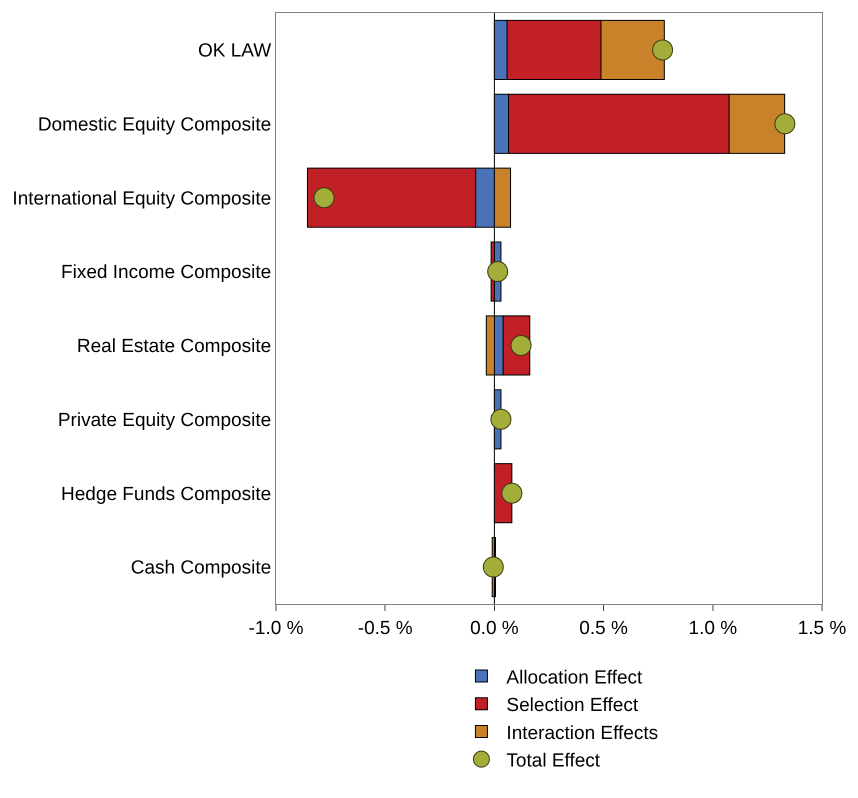 The height and width of the screenshot is (798, 858). Describe the element at coordinates (142, 199) in the screenshot. I see `y-tick-label: International Equity Composite` at that location.